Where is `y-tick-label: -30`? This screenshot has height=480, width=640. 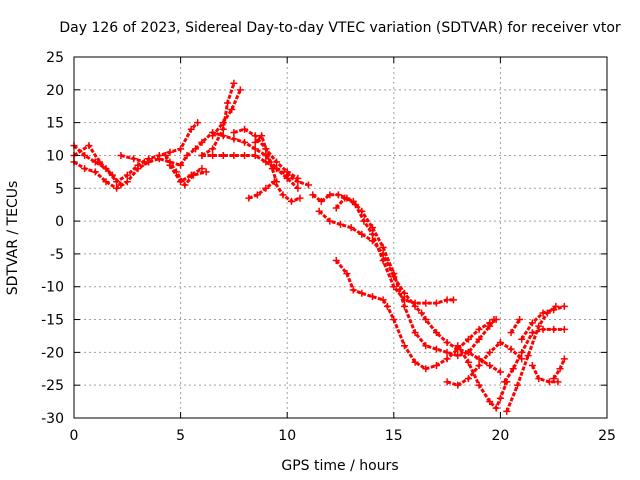 y-tick-label: -30 is located at coordinates (52, 419).